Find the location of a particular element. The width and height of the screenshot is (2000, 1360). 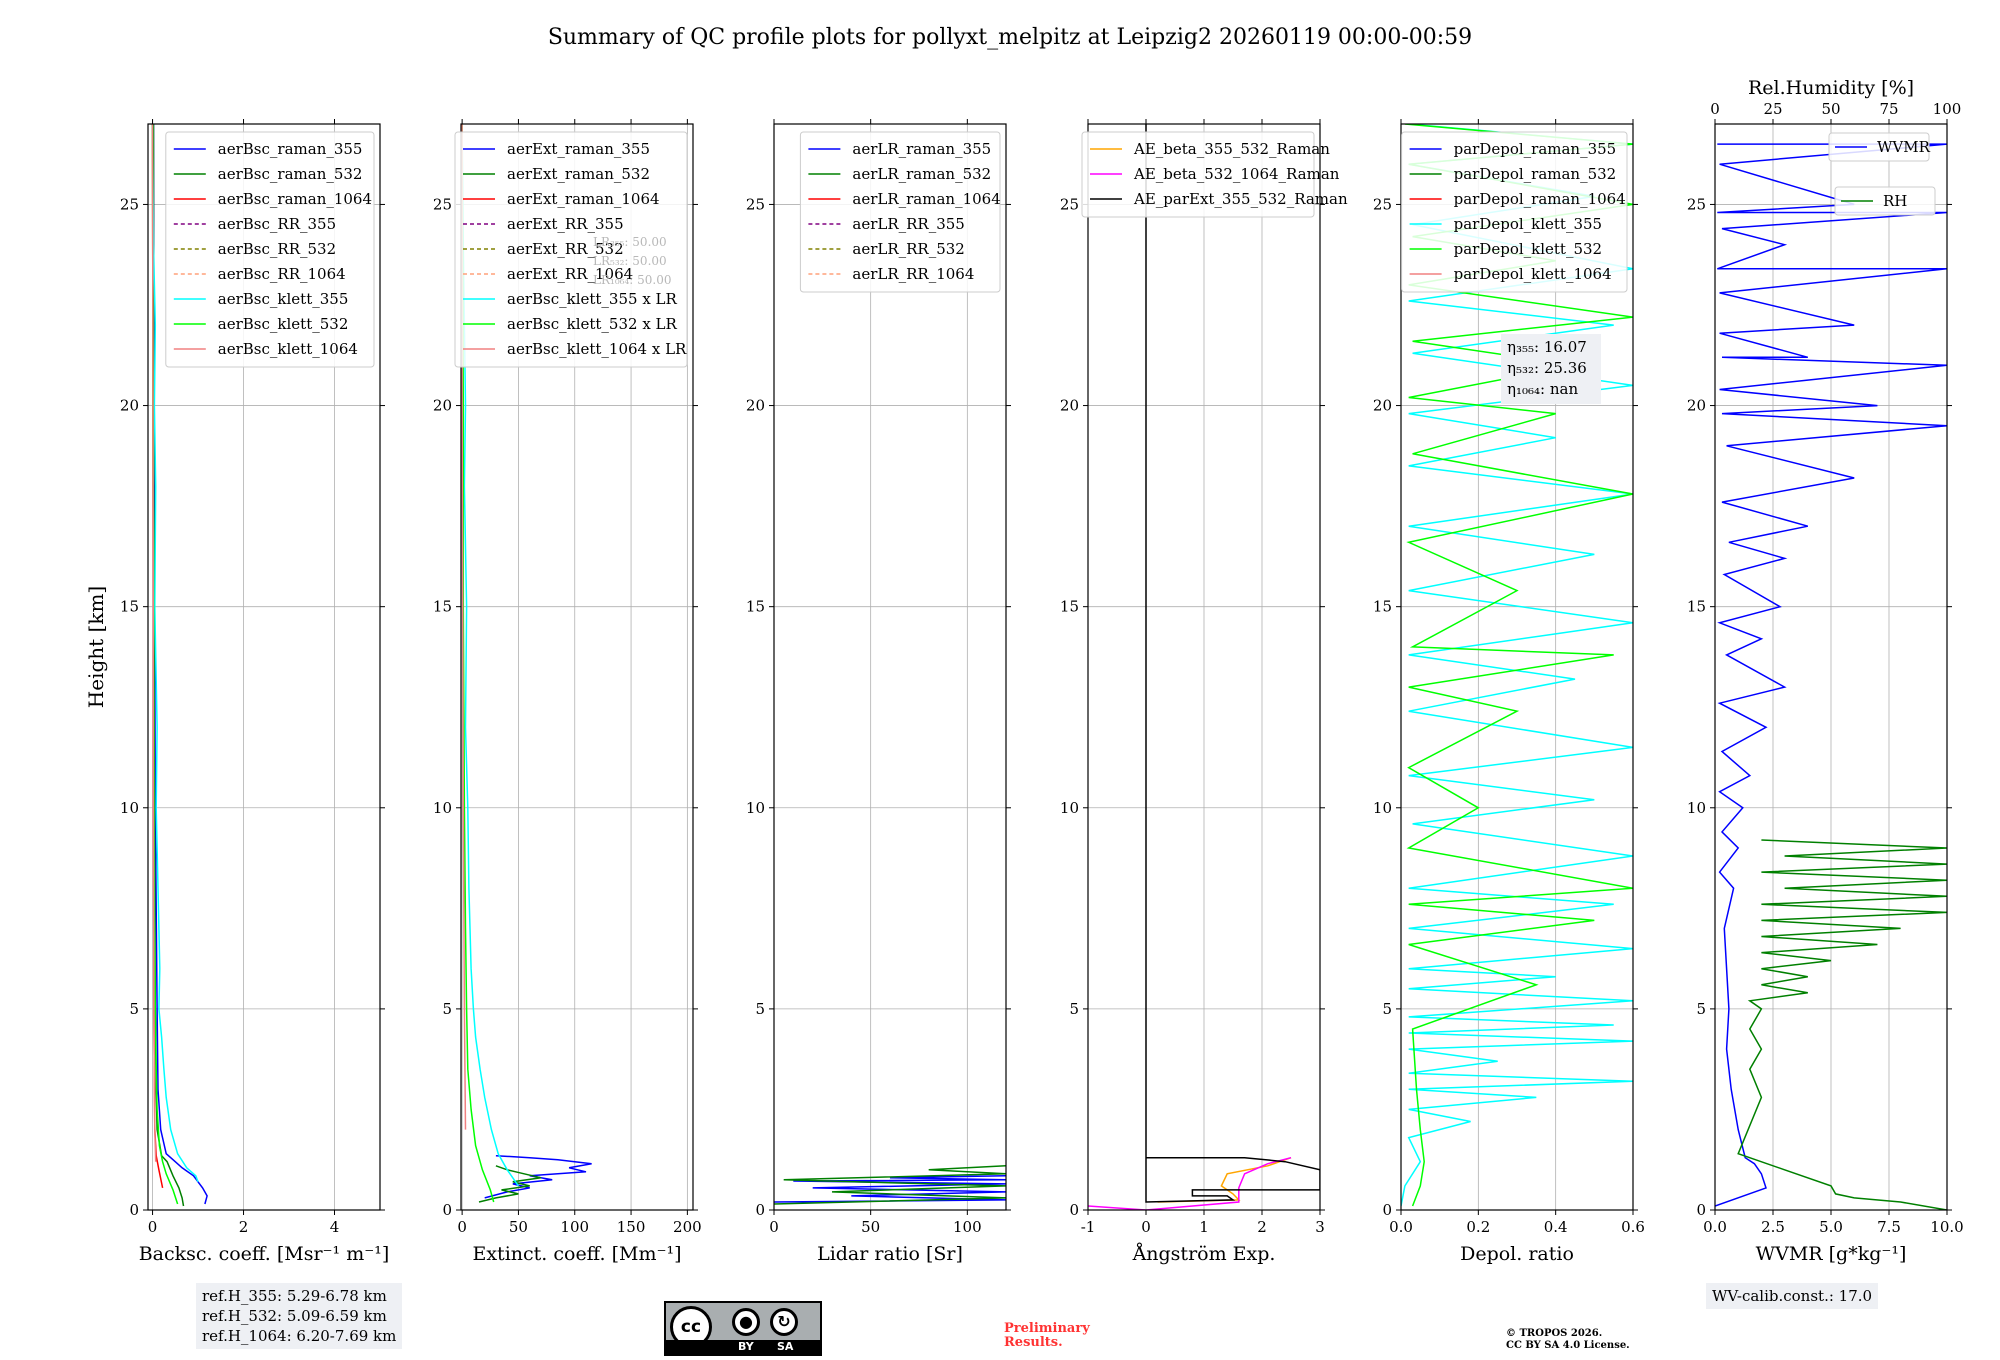

series-line-WVMR is located at coordinates (1831, 675).